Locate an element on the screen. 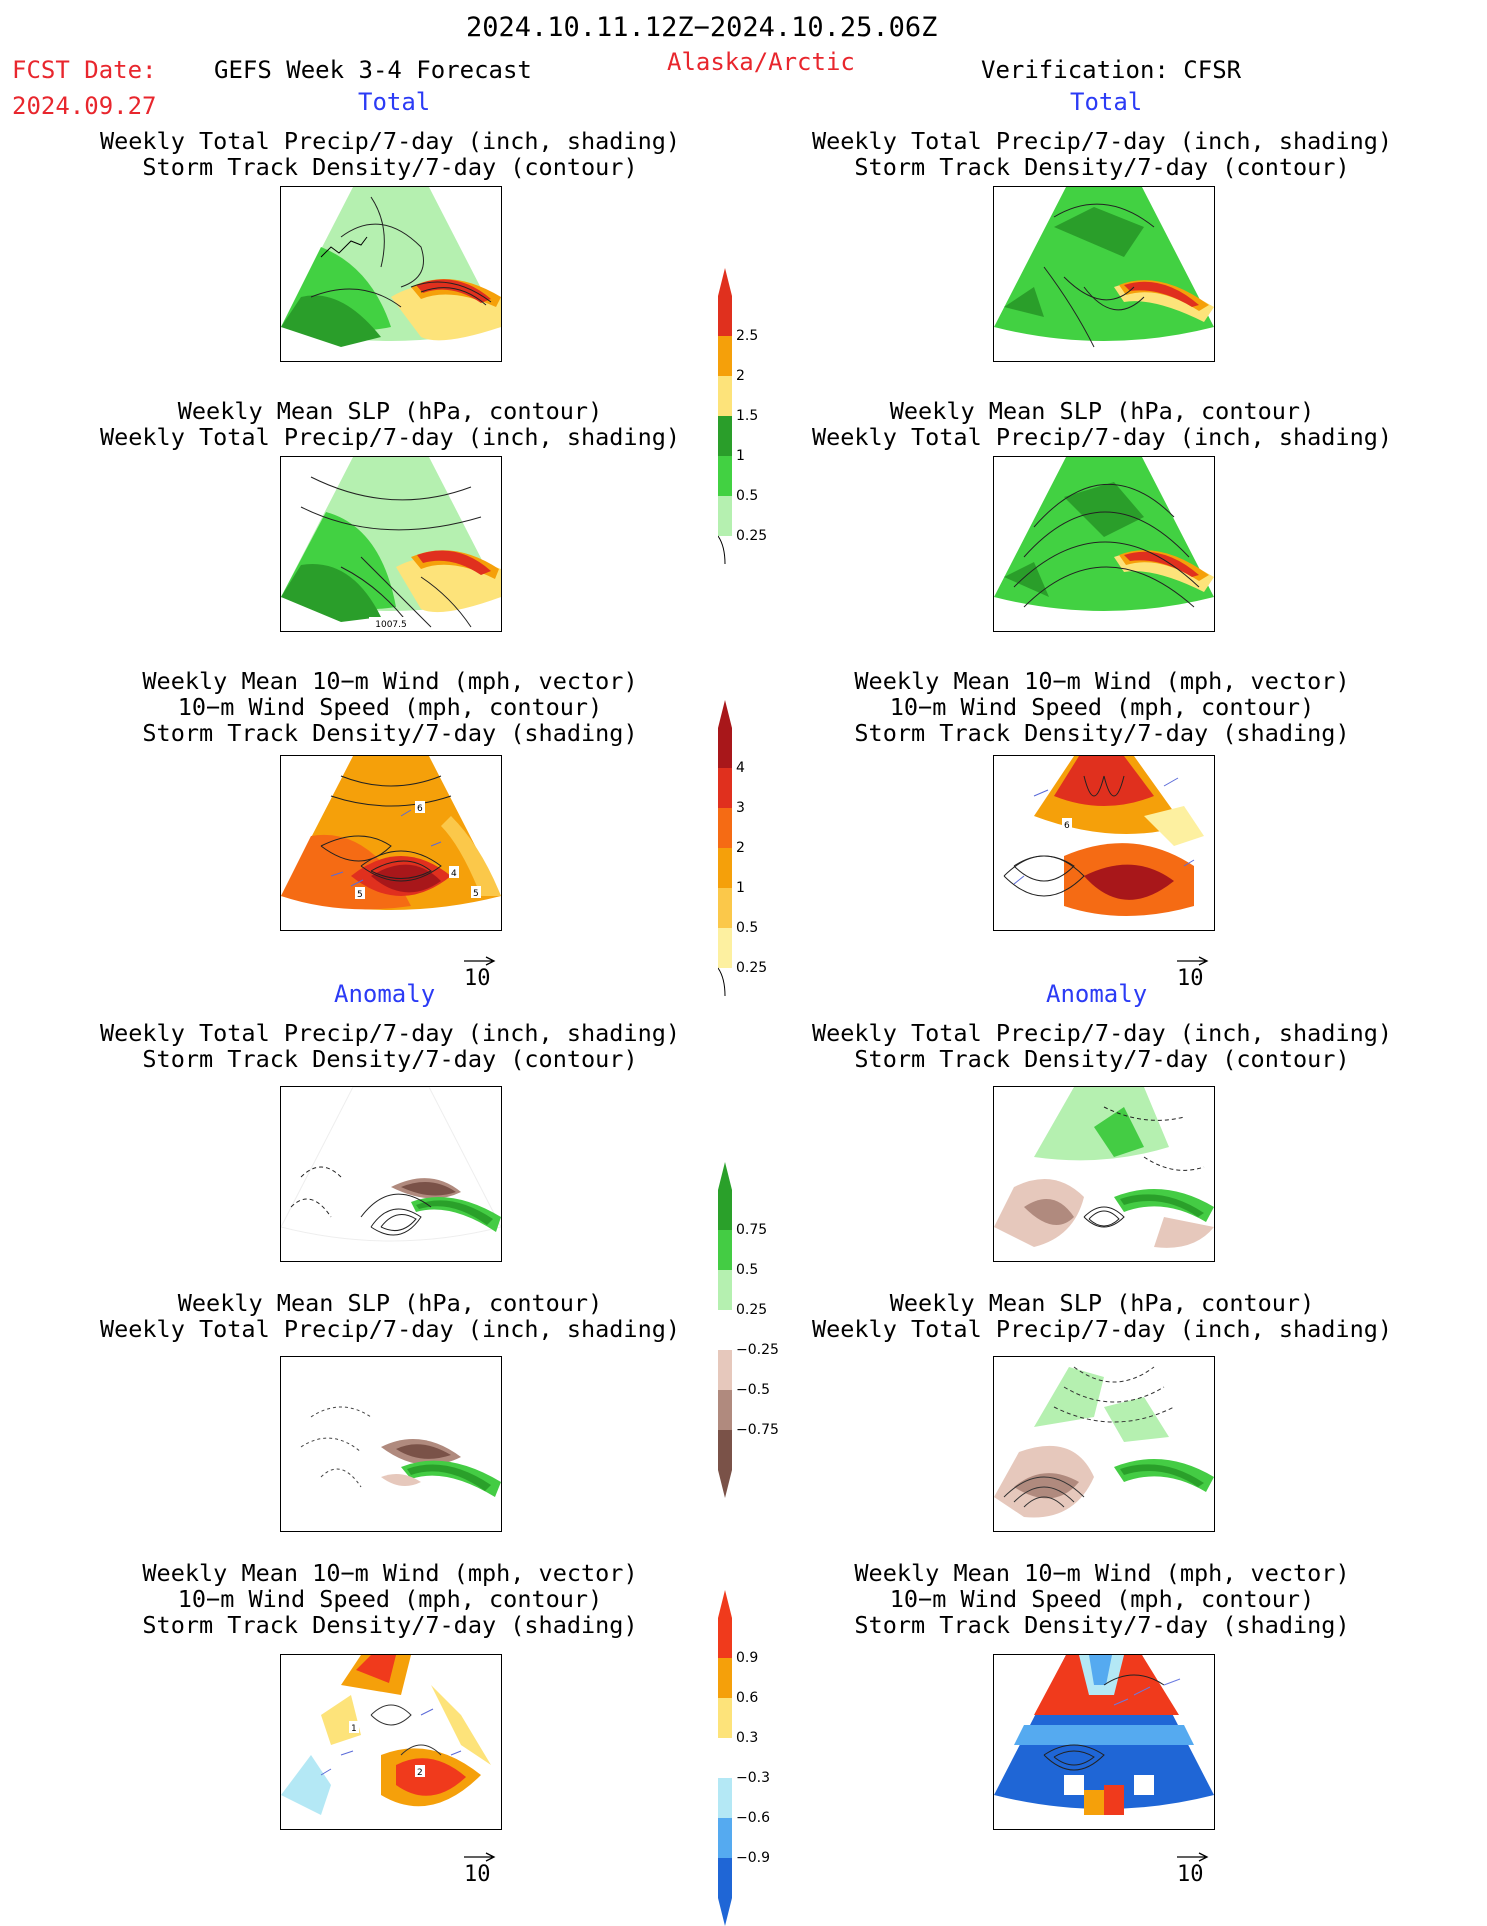  vector-ref-total-fcst: 10 is located at coordinates (480, 973).